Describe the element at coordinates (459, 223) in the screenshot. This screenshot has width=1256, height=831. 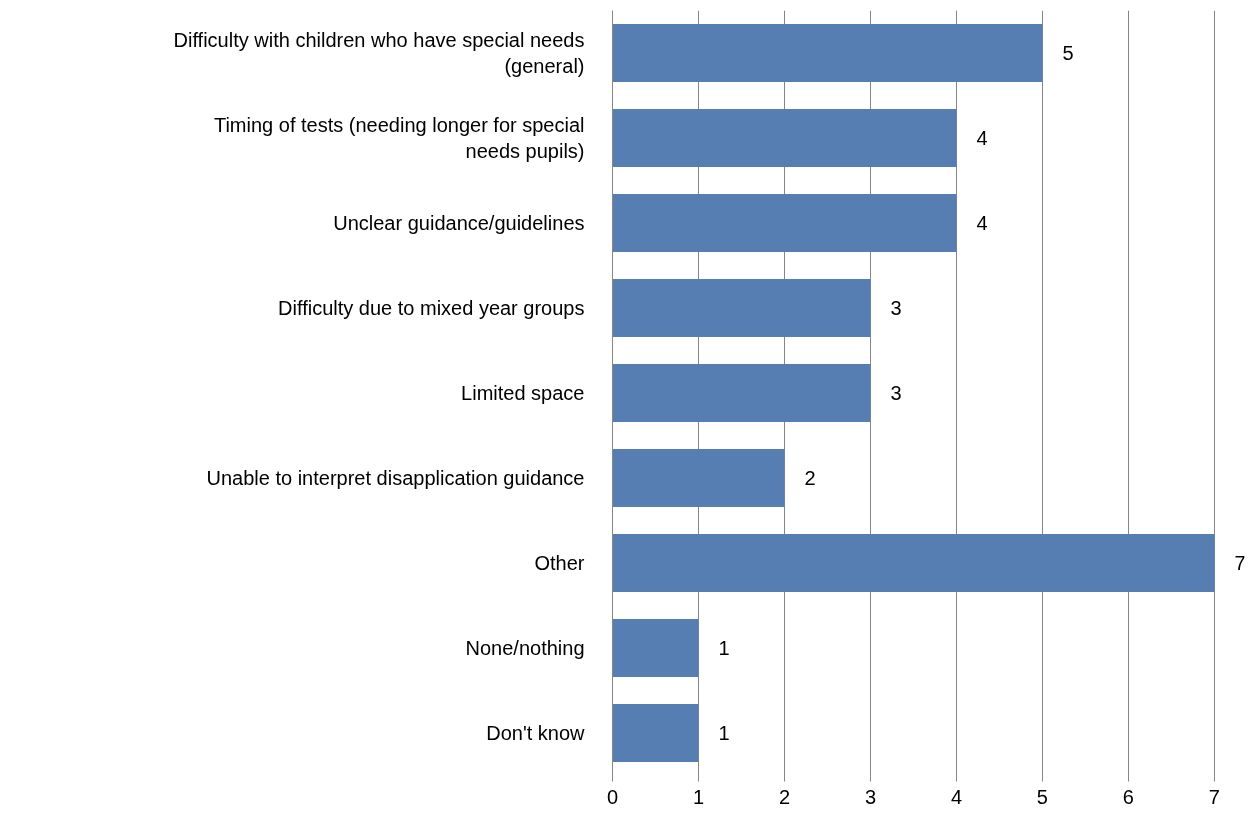
I see `y-tick-label: Unclear guidance/guidelines` at that location.